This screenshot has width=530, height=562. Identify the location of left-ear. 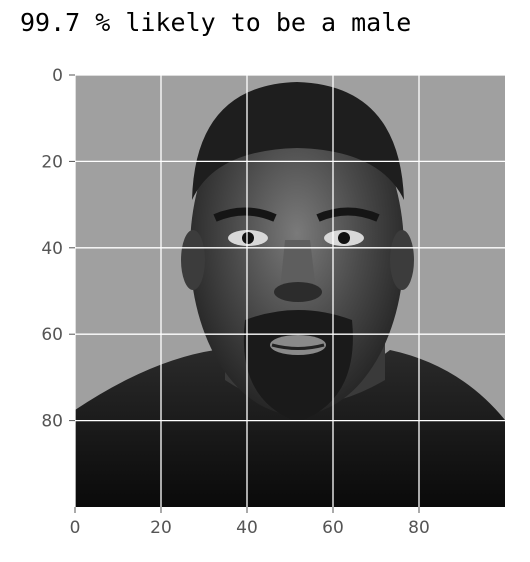
(193, 260).